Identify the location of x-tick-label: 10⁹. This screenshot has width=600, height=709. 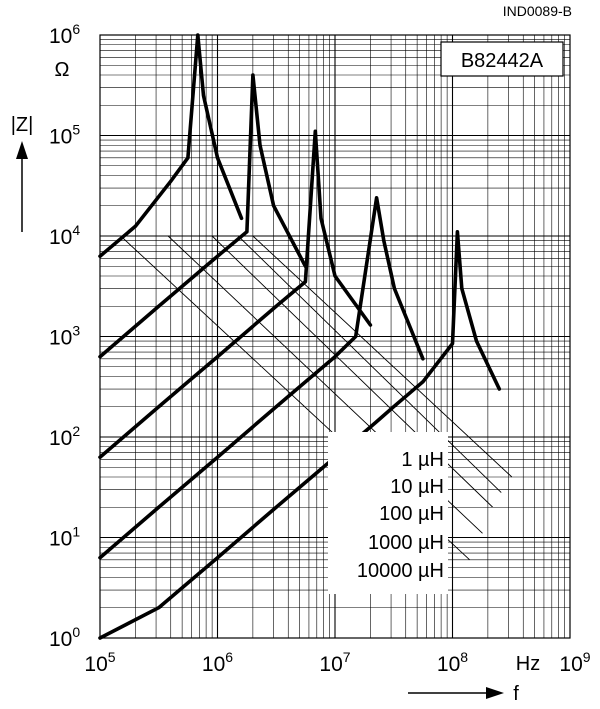
(574, 662).